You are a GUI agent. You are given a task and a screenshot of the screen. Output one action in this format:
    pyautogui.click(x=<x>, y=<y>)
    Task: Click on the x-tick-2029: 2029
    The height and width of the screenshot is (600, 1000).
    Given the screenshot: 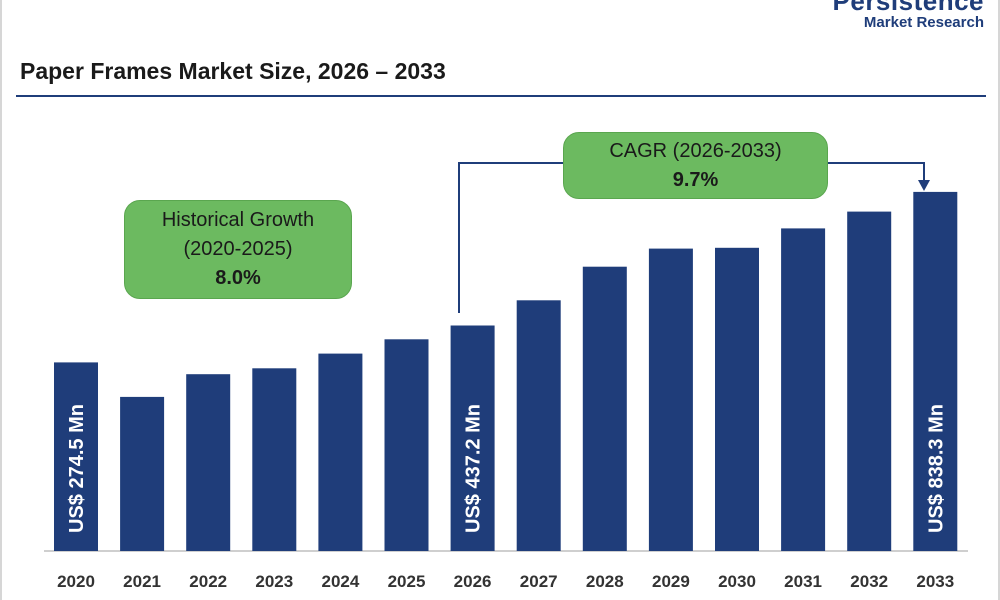 What is the action you would take?
    pyautogui.click(x=671, y=581)
    